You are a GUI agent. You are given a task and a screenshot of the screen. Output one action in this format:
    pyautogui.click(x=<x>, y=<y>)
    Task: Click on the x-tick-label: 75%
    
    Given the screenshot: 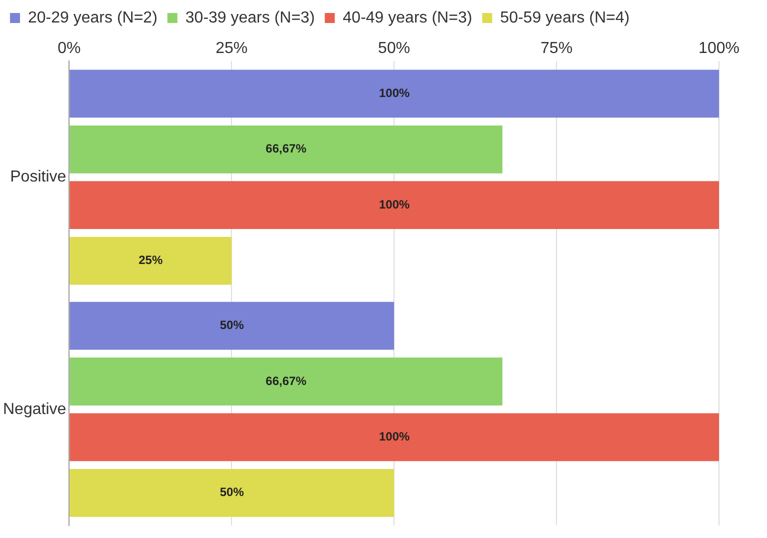 What is the action you would take?
    pyautogui.click(x=556, y=49)
    